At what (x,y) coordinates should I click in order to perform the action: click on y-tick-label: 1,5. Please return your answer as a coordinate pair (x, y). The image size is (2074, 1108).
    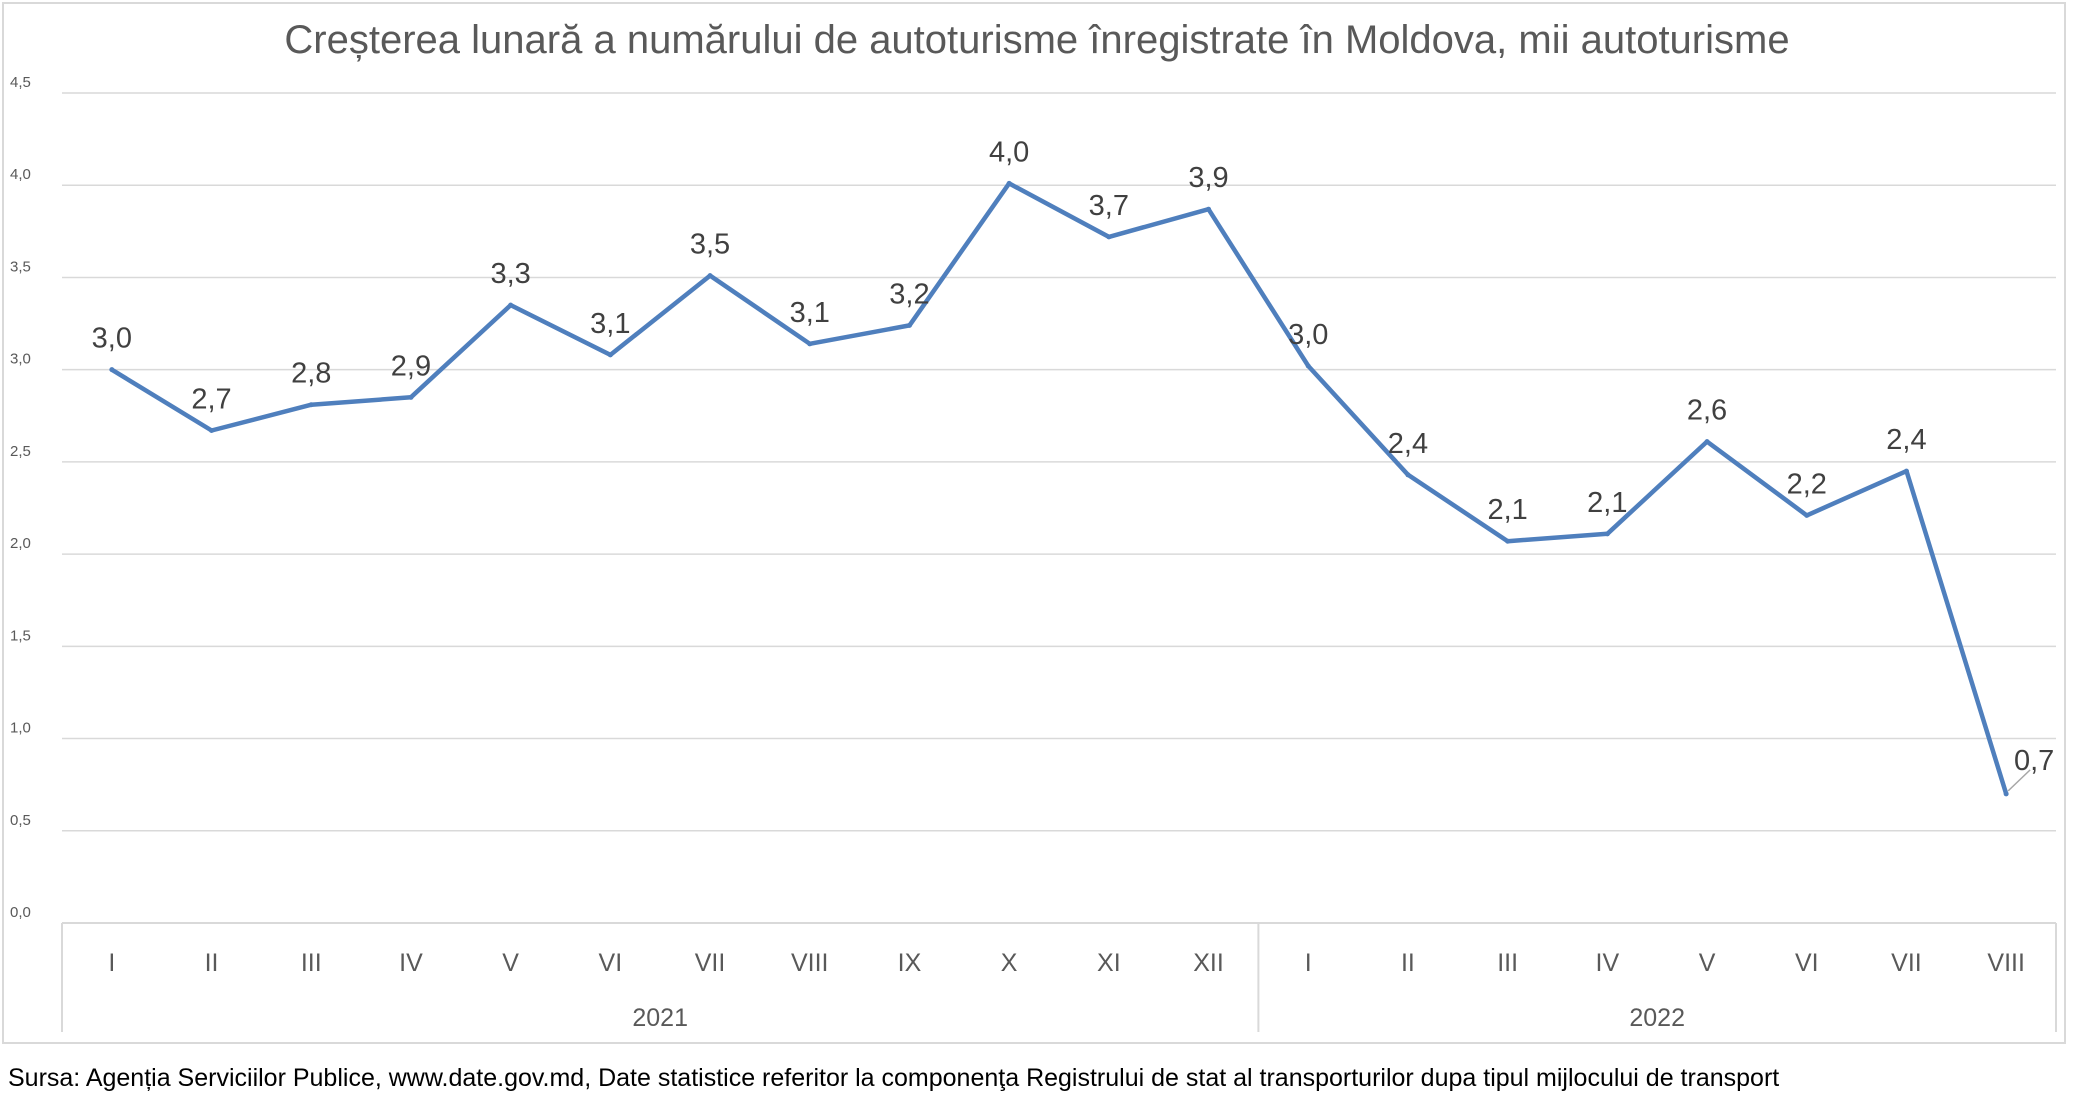
    Looking at the image, I should click on (20, 635).